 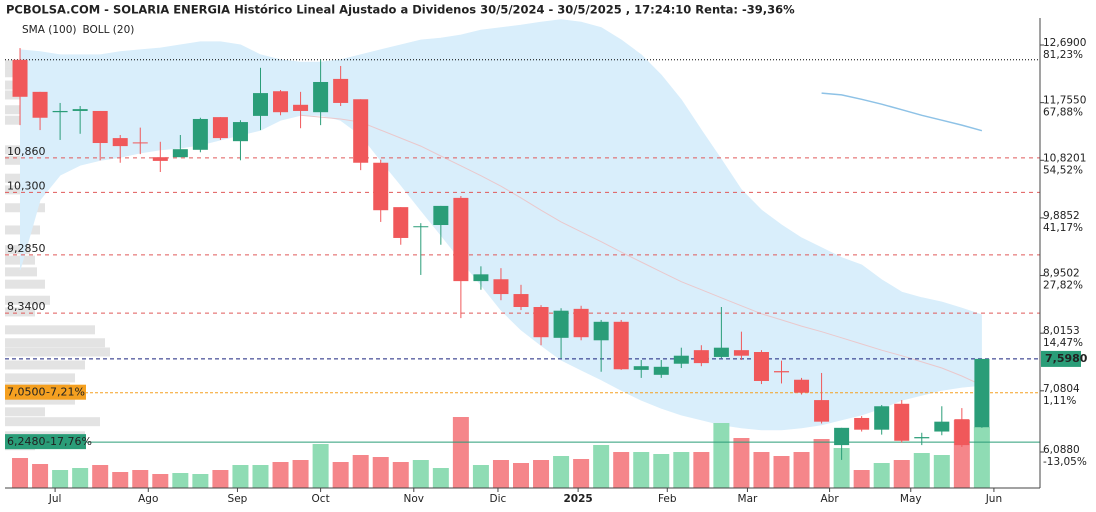 I want to click on level-label: 7,5980, so click(x=1066, y=358).